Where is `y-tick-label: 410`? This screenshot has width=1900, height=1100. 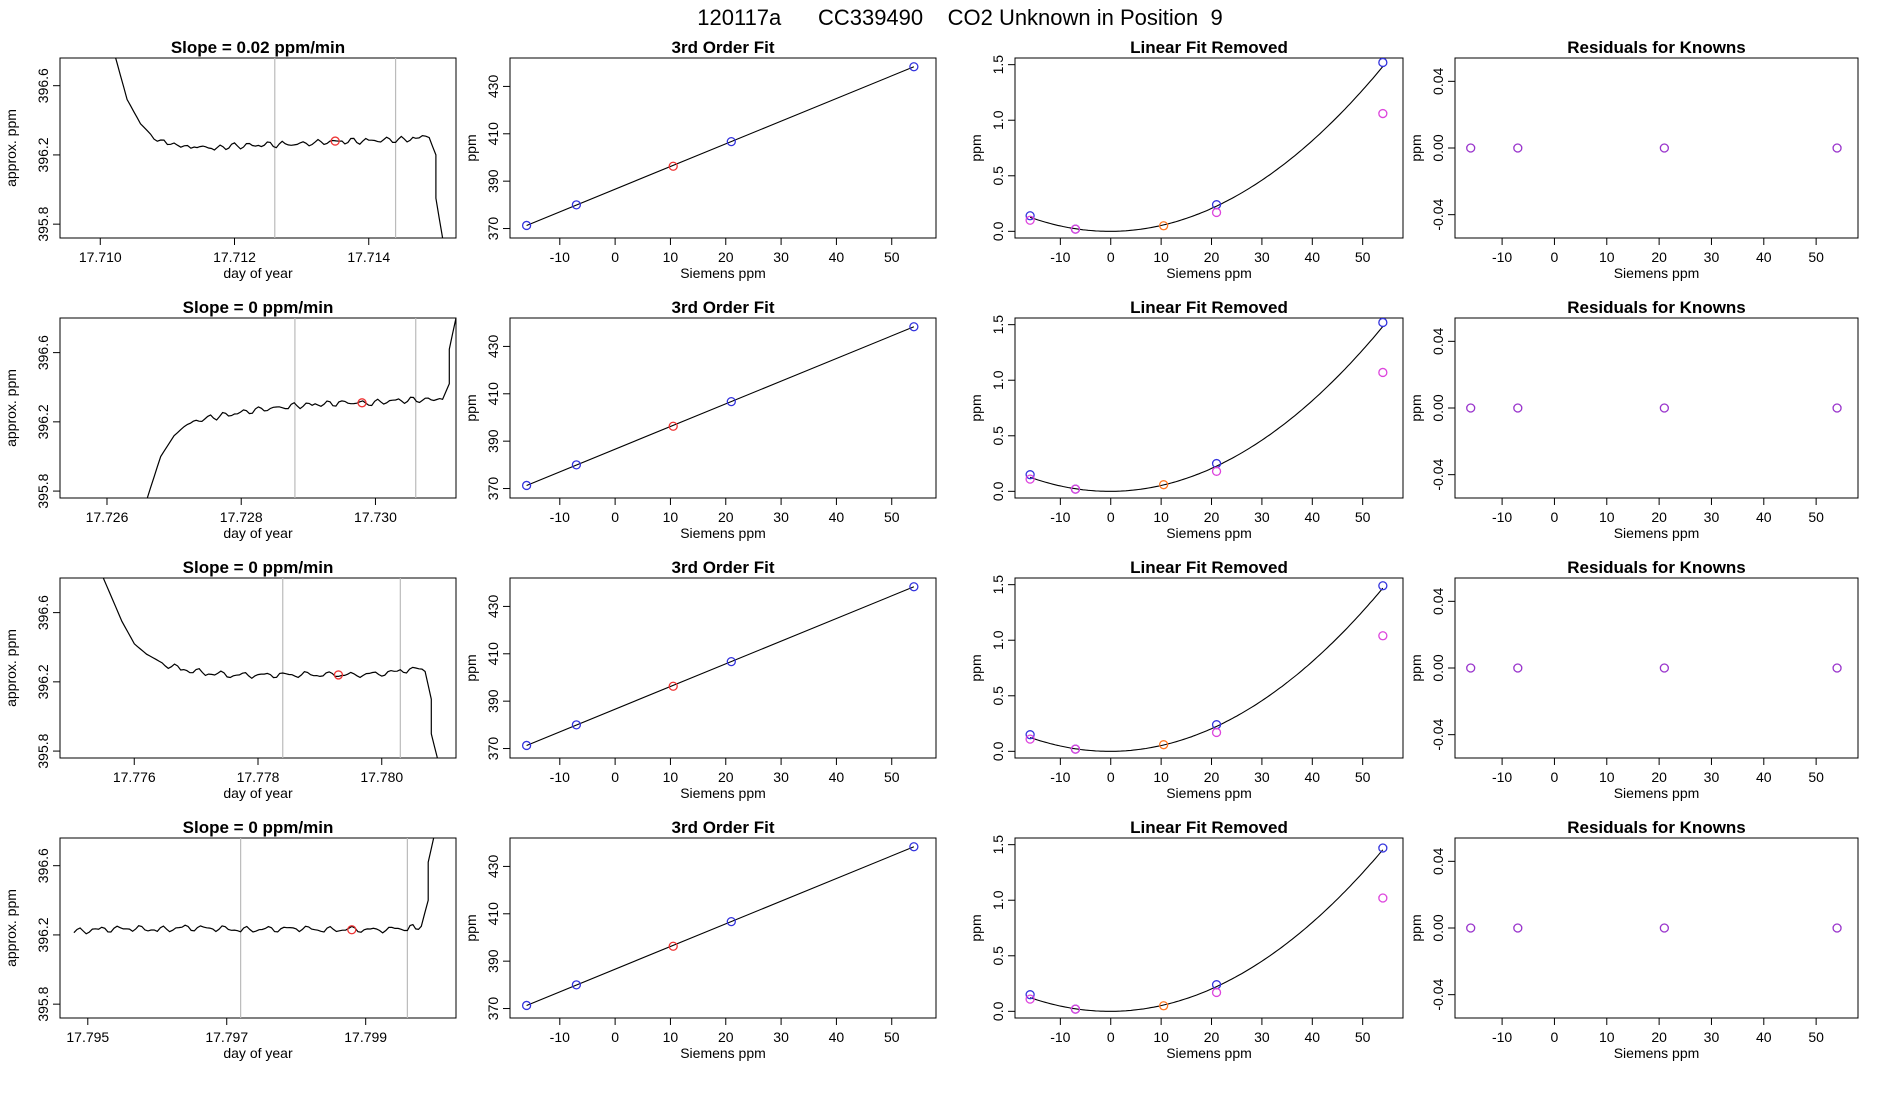
y-tick-label: 410 is located at coordinates (493, 654).